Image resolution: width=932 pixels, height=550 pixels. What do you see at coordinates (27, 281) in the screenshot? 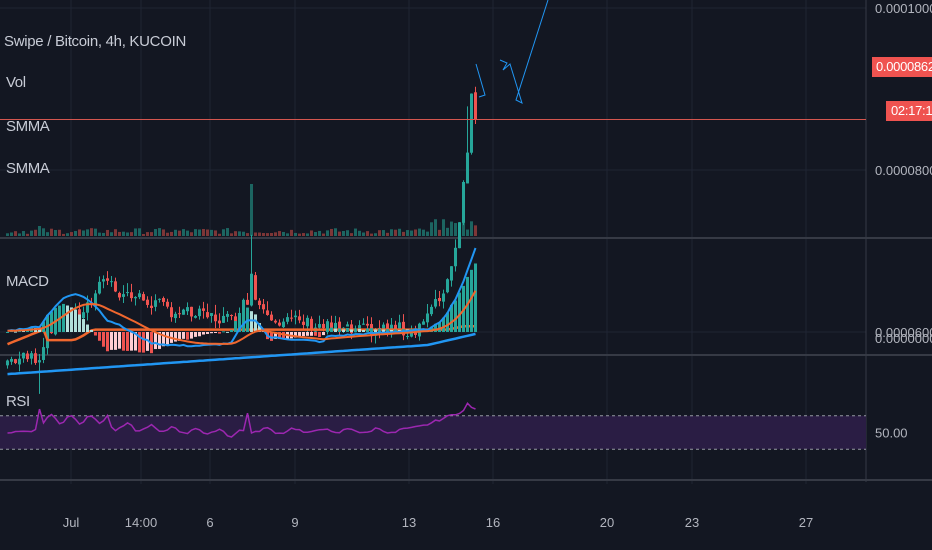
I see `indicator-label-macd: MACD` at bounding box center [27, 281].